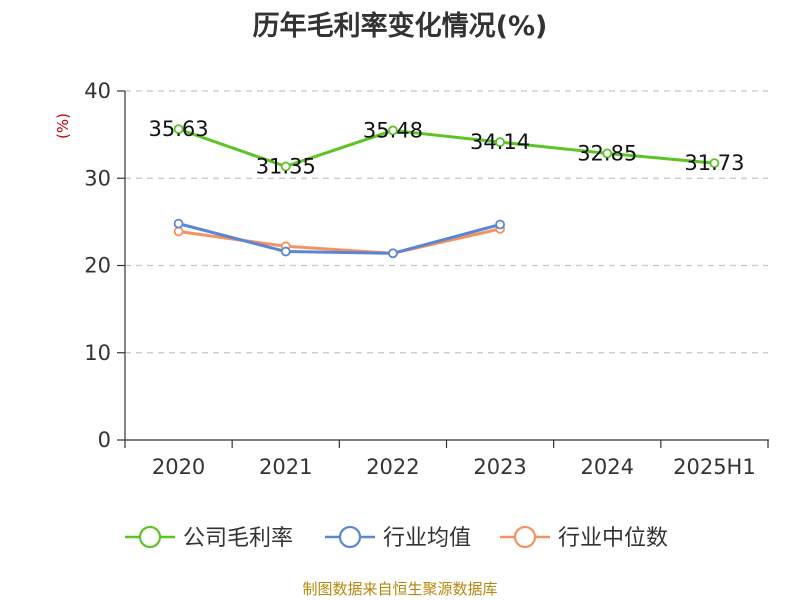 This screenshot has width=800, height=600. Describe the element at coordinates (97, 266) in the screenshot. I see `y-tick-label: 20` at that location.